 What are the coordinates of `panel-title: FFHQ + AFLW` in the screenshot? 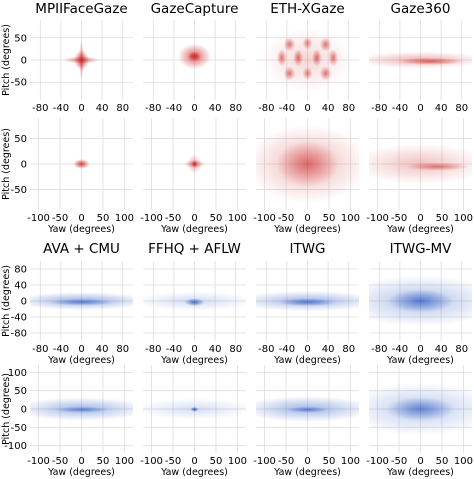 It's located at (194, 249).